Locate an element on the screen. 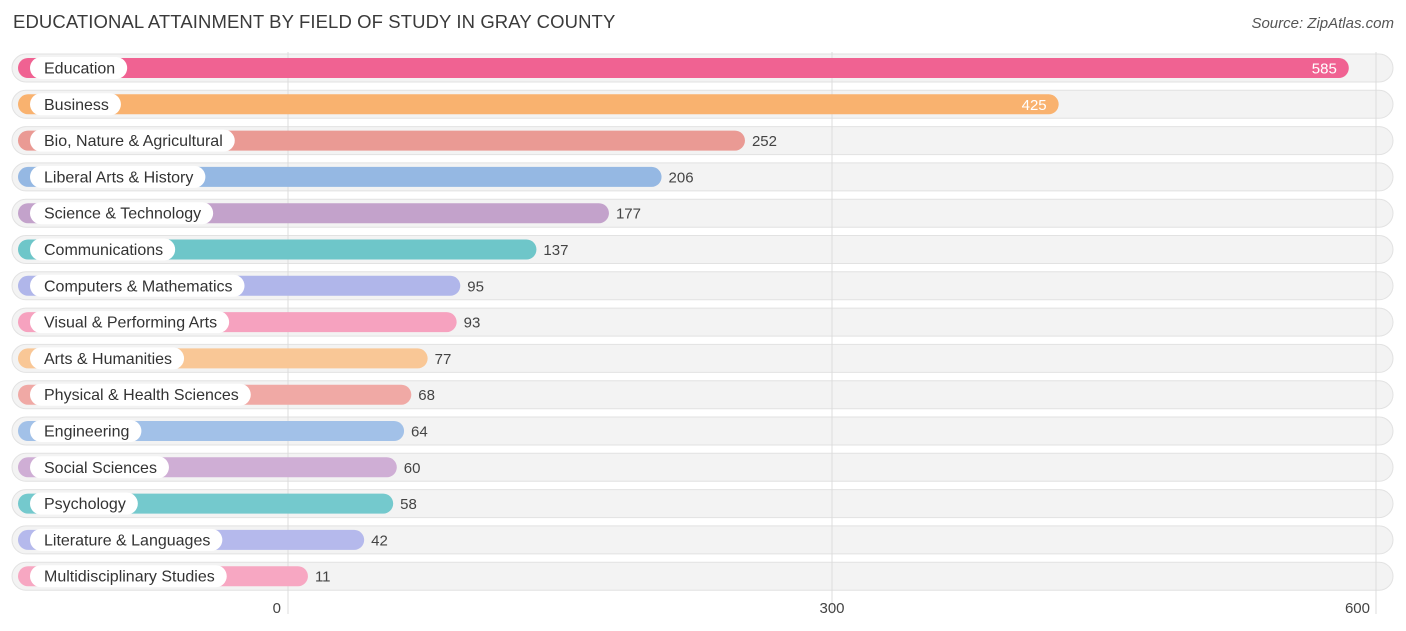 This screenshot has width=1406, height=631. category-label: Bio, Nature & Agricultural is located at coordinates (133, 141).